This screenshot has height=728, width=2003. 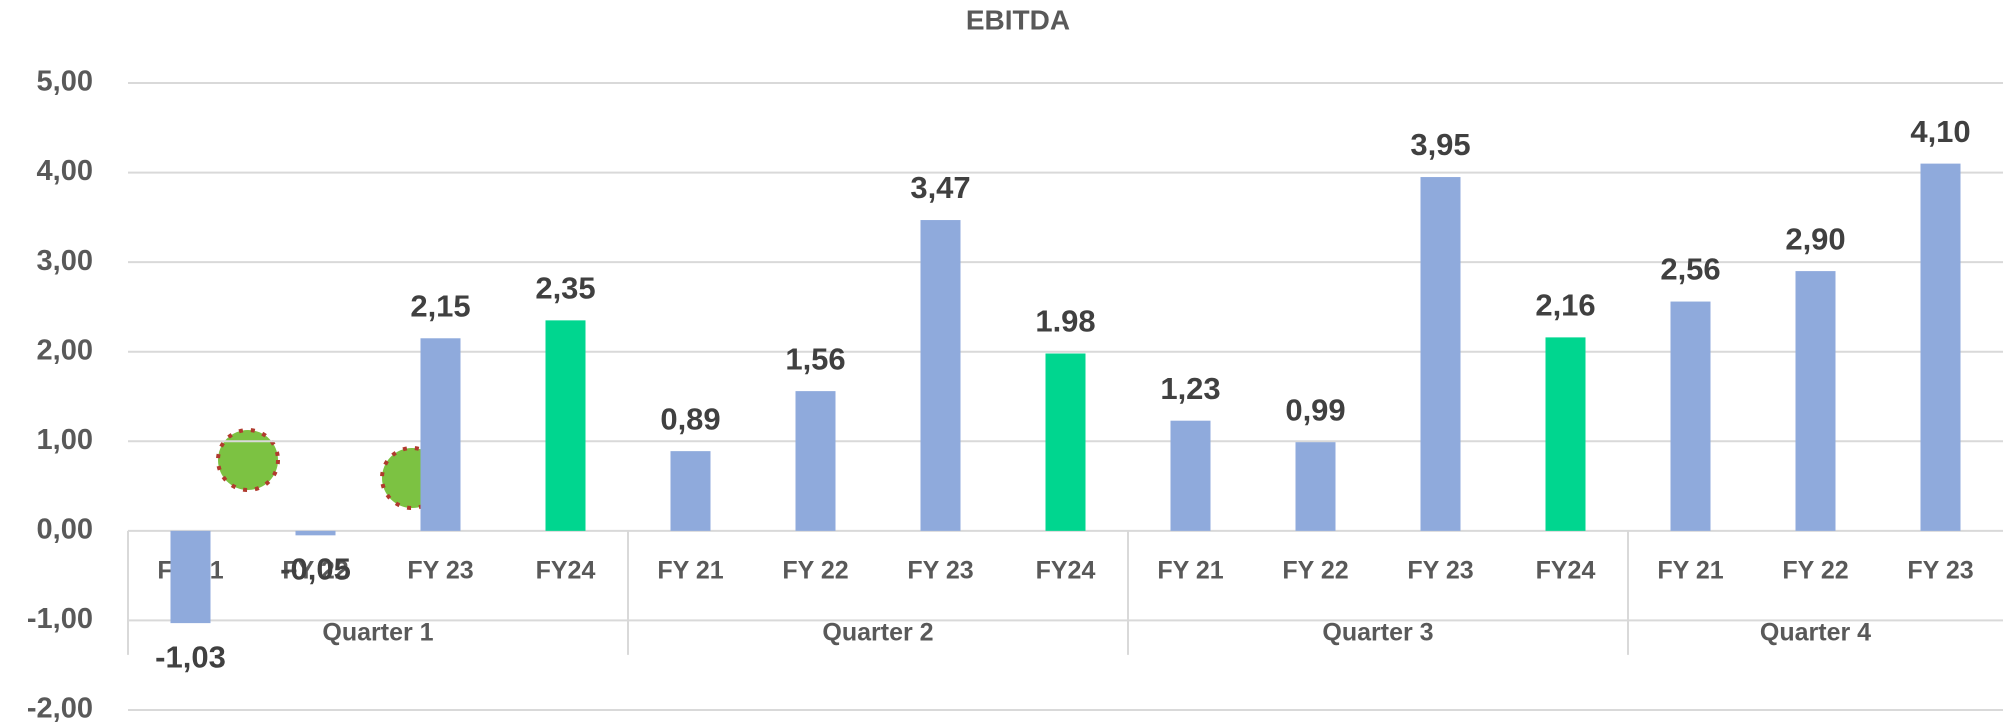 I want to click on data-label: 1,23, so click(x=1190, y=388).